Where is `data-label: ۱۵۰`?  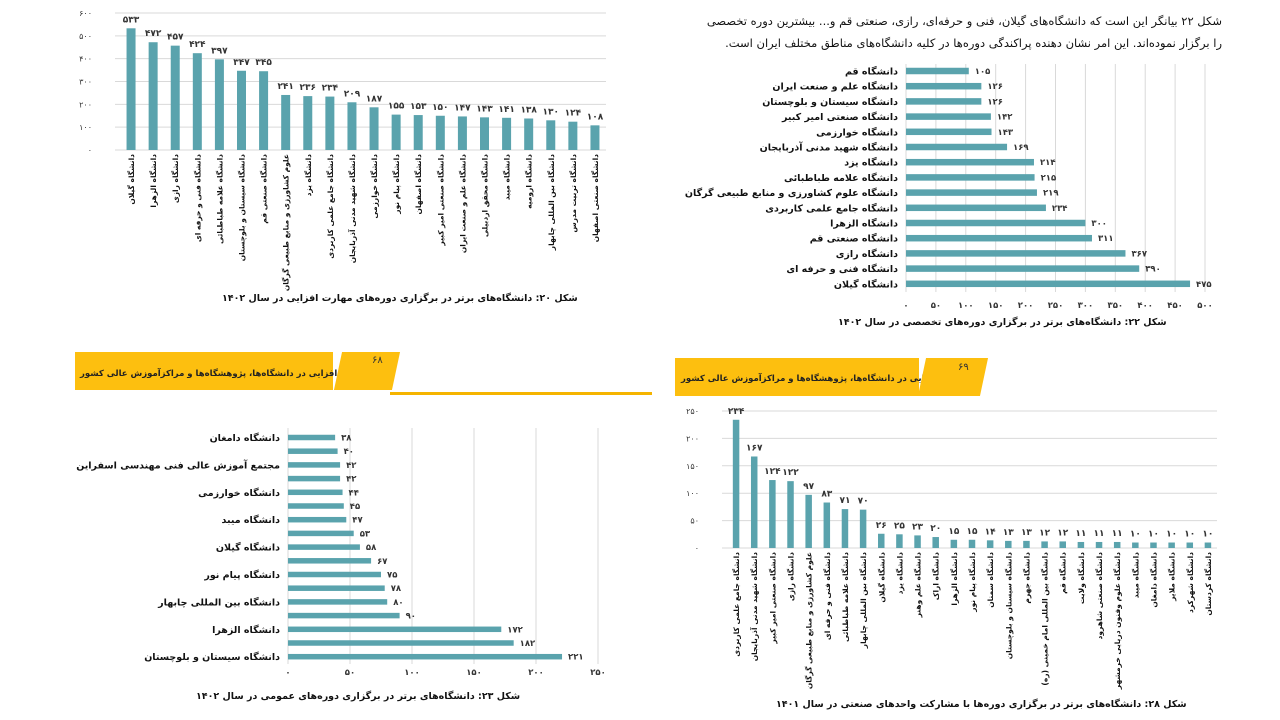
data-label: ۱۵۰ is located at coordinates (440, 108).